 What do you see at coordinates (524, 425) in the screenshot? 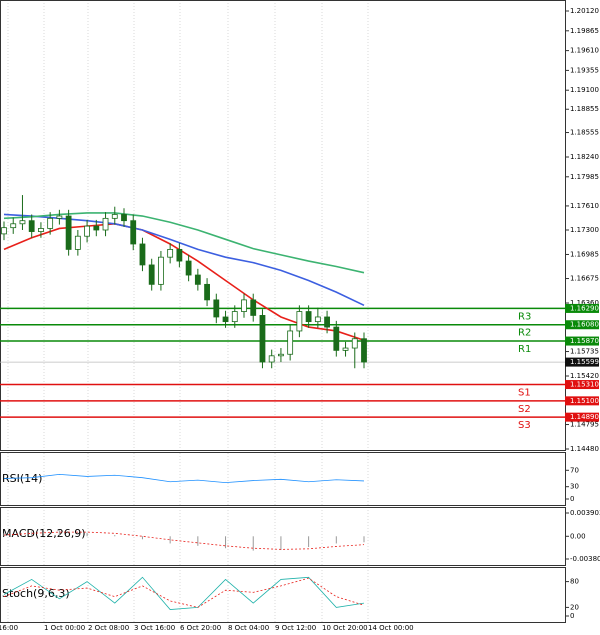
I see `level-name: S3` at bounding box center [524, 425].